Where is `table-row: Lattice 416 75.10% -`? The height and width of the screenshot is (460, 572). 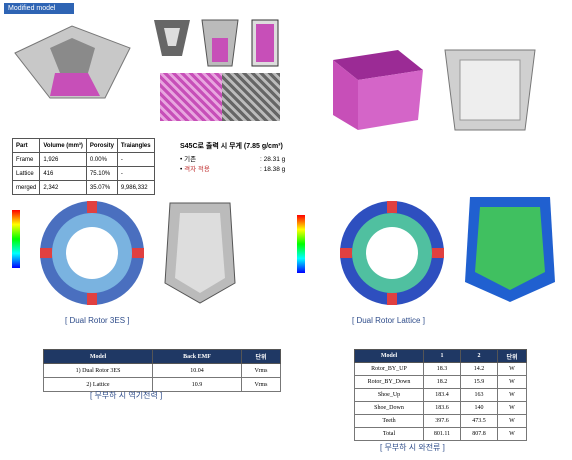
table-row: Lattice 416 75.10% - is located at coordinates (83, 173).